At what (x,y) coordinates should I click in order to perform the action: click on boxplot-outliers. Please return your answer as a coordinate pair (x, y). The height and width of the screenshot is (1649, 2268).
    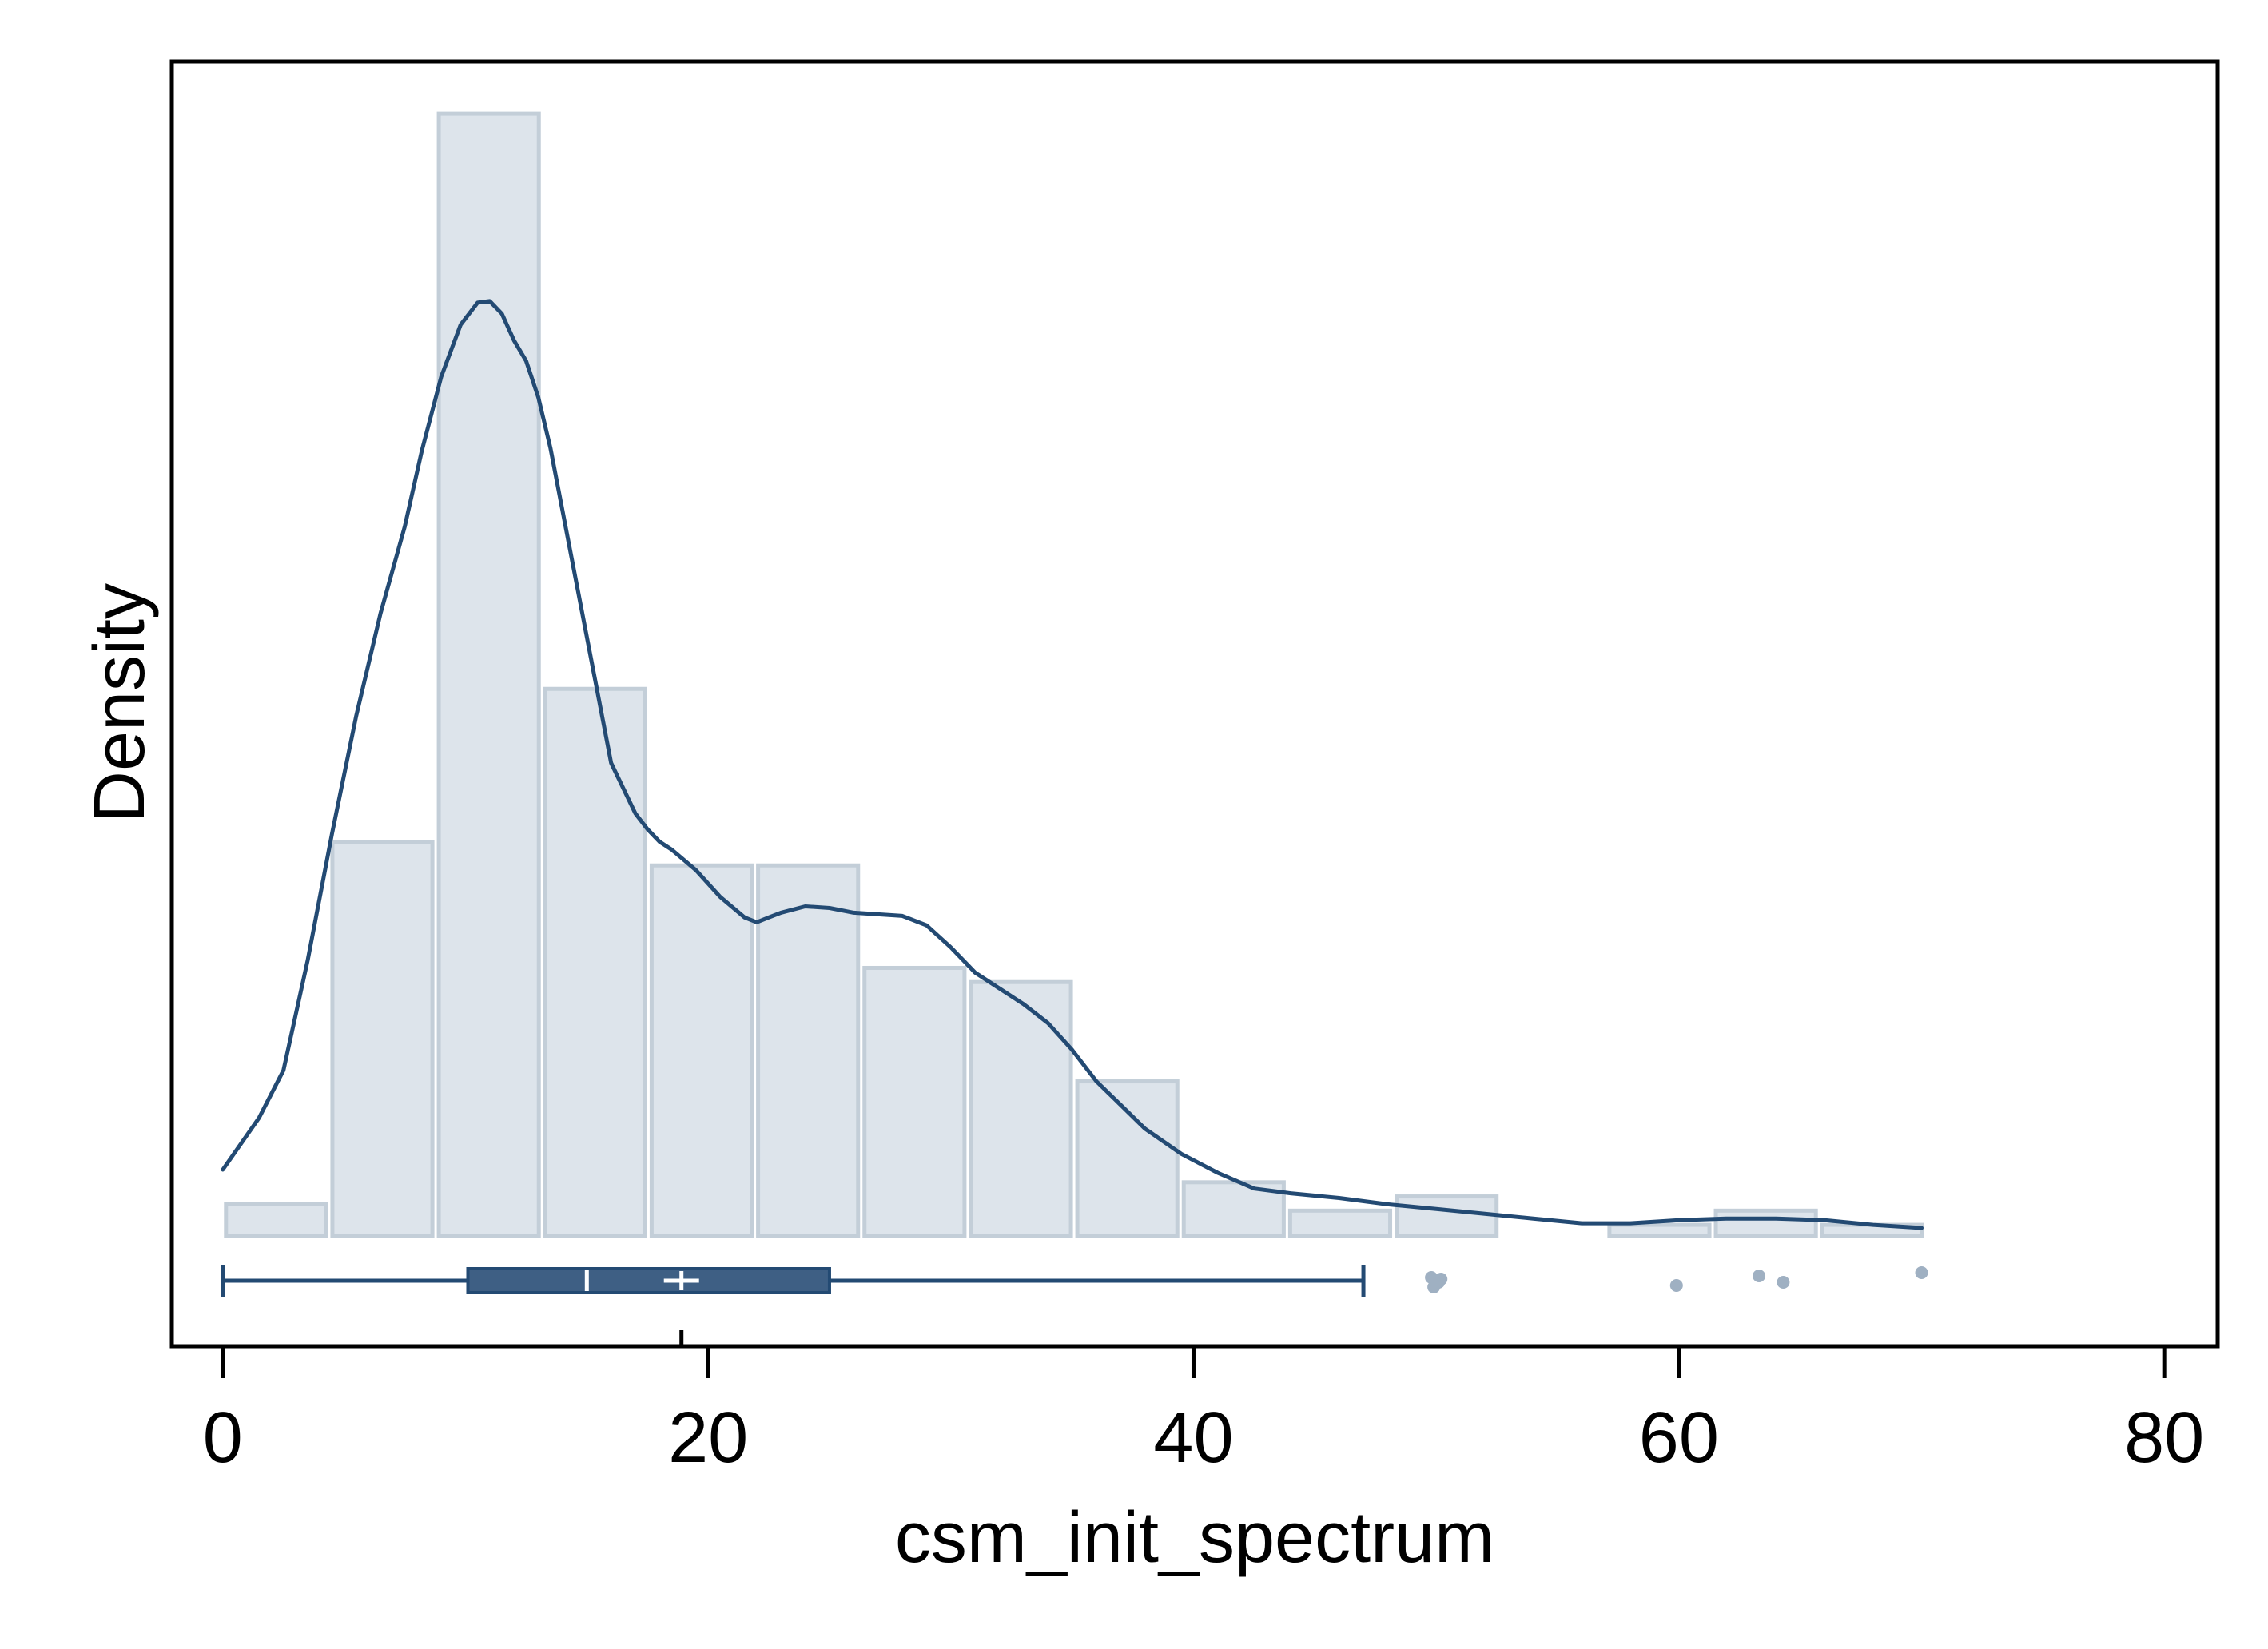
    Looking at the image, I should click on (1676, 1279).